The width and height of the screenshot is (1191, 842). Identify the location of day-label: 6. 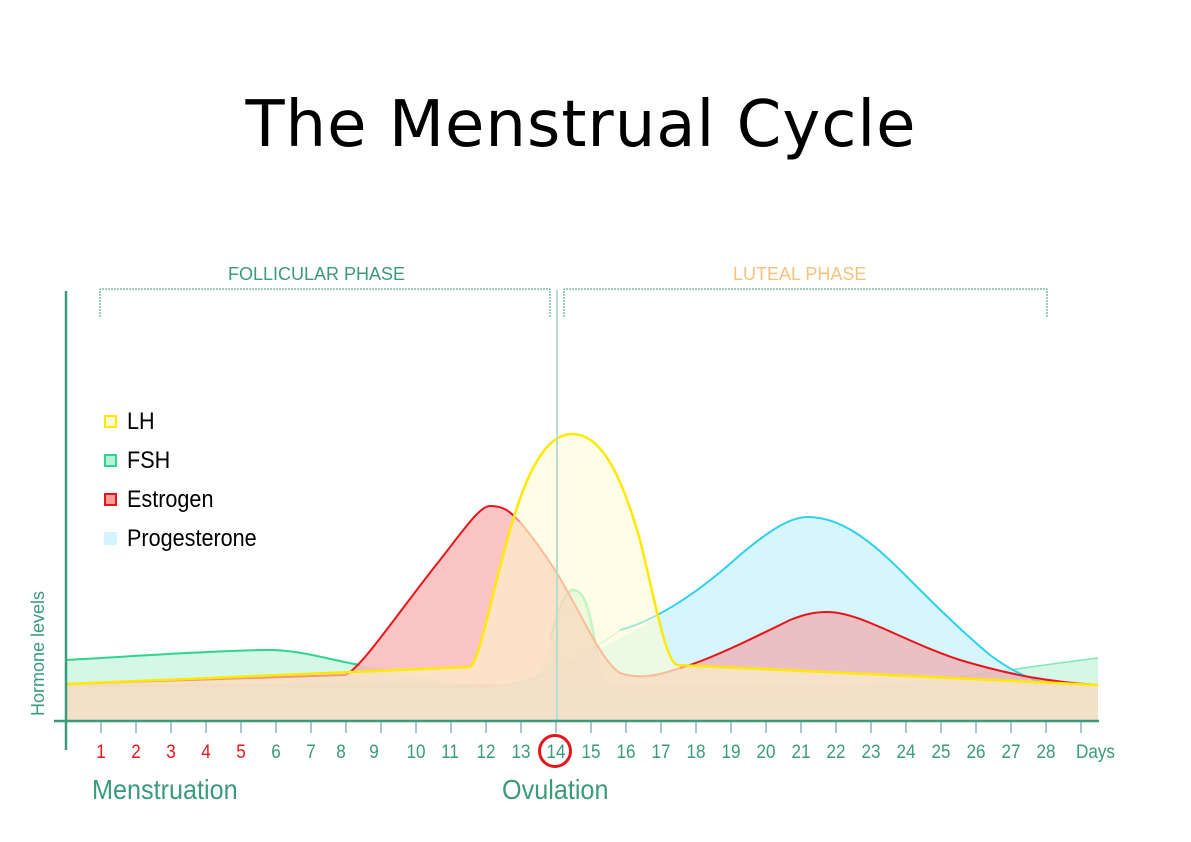
(276, 752).